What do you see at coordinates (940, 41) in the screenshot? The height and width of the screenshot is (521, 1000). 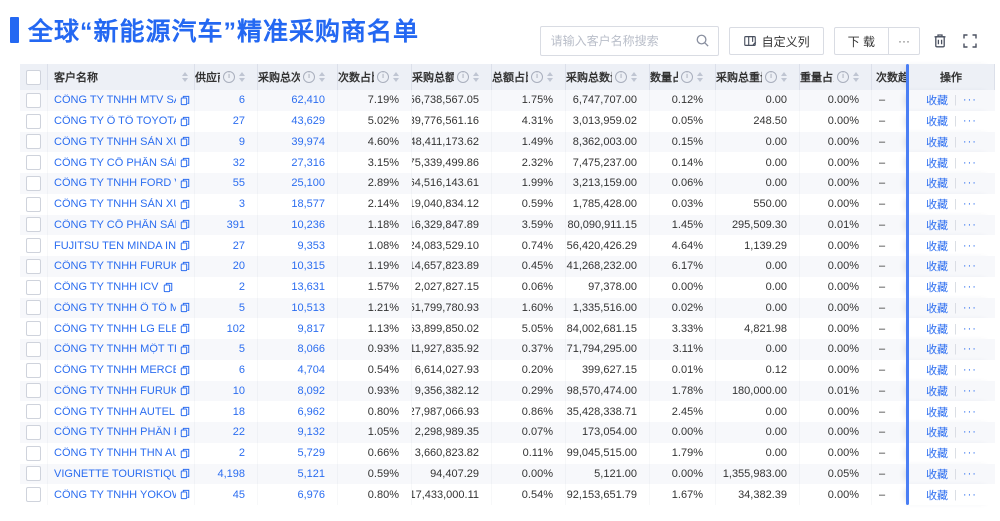 I see `delete-icon` at bounding box center [940, 41].